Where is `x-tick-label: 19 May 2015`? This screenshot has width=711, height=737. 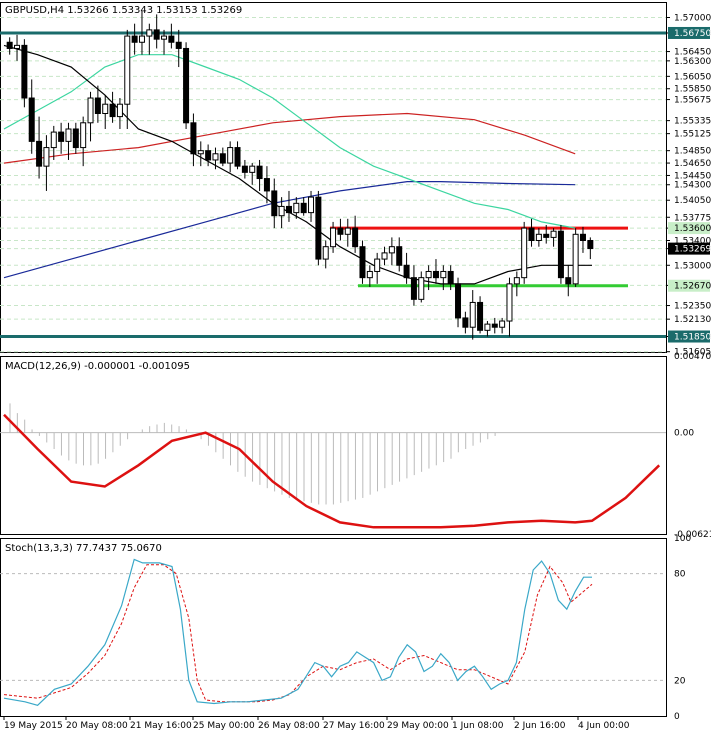
x-tick-label: 19 May 2015 is located at coordinates (33, 726).